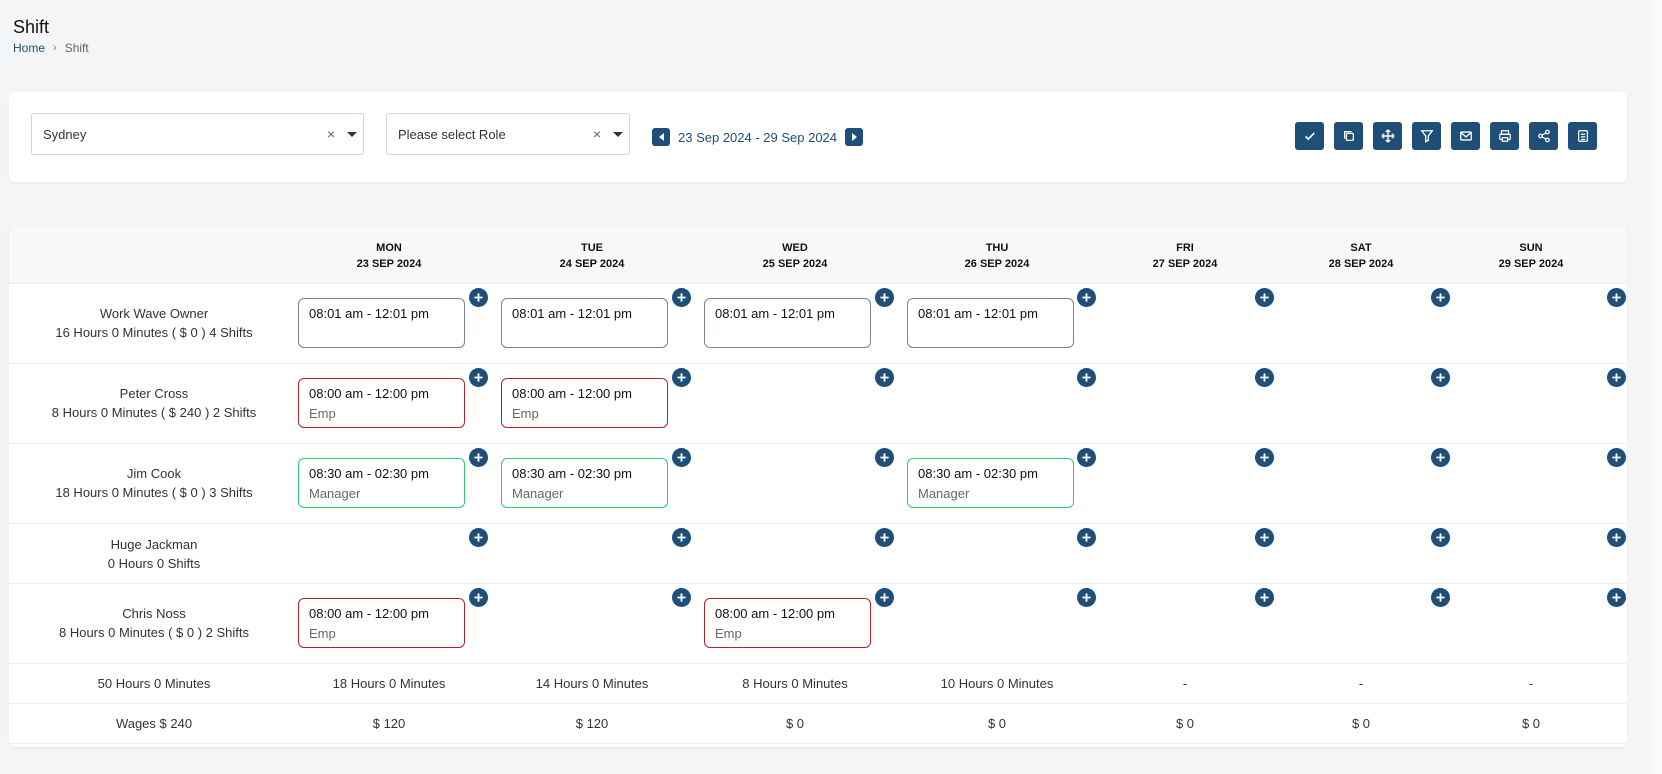  Describe the element at coordinates (1361, 264) in the screenshot. I see `day-date: 28 SEP 2024` at that location.